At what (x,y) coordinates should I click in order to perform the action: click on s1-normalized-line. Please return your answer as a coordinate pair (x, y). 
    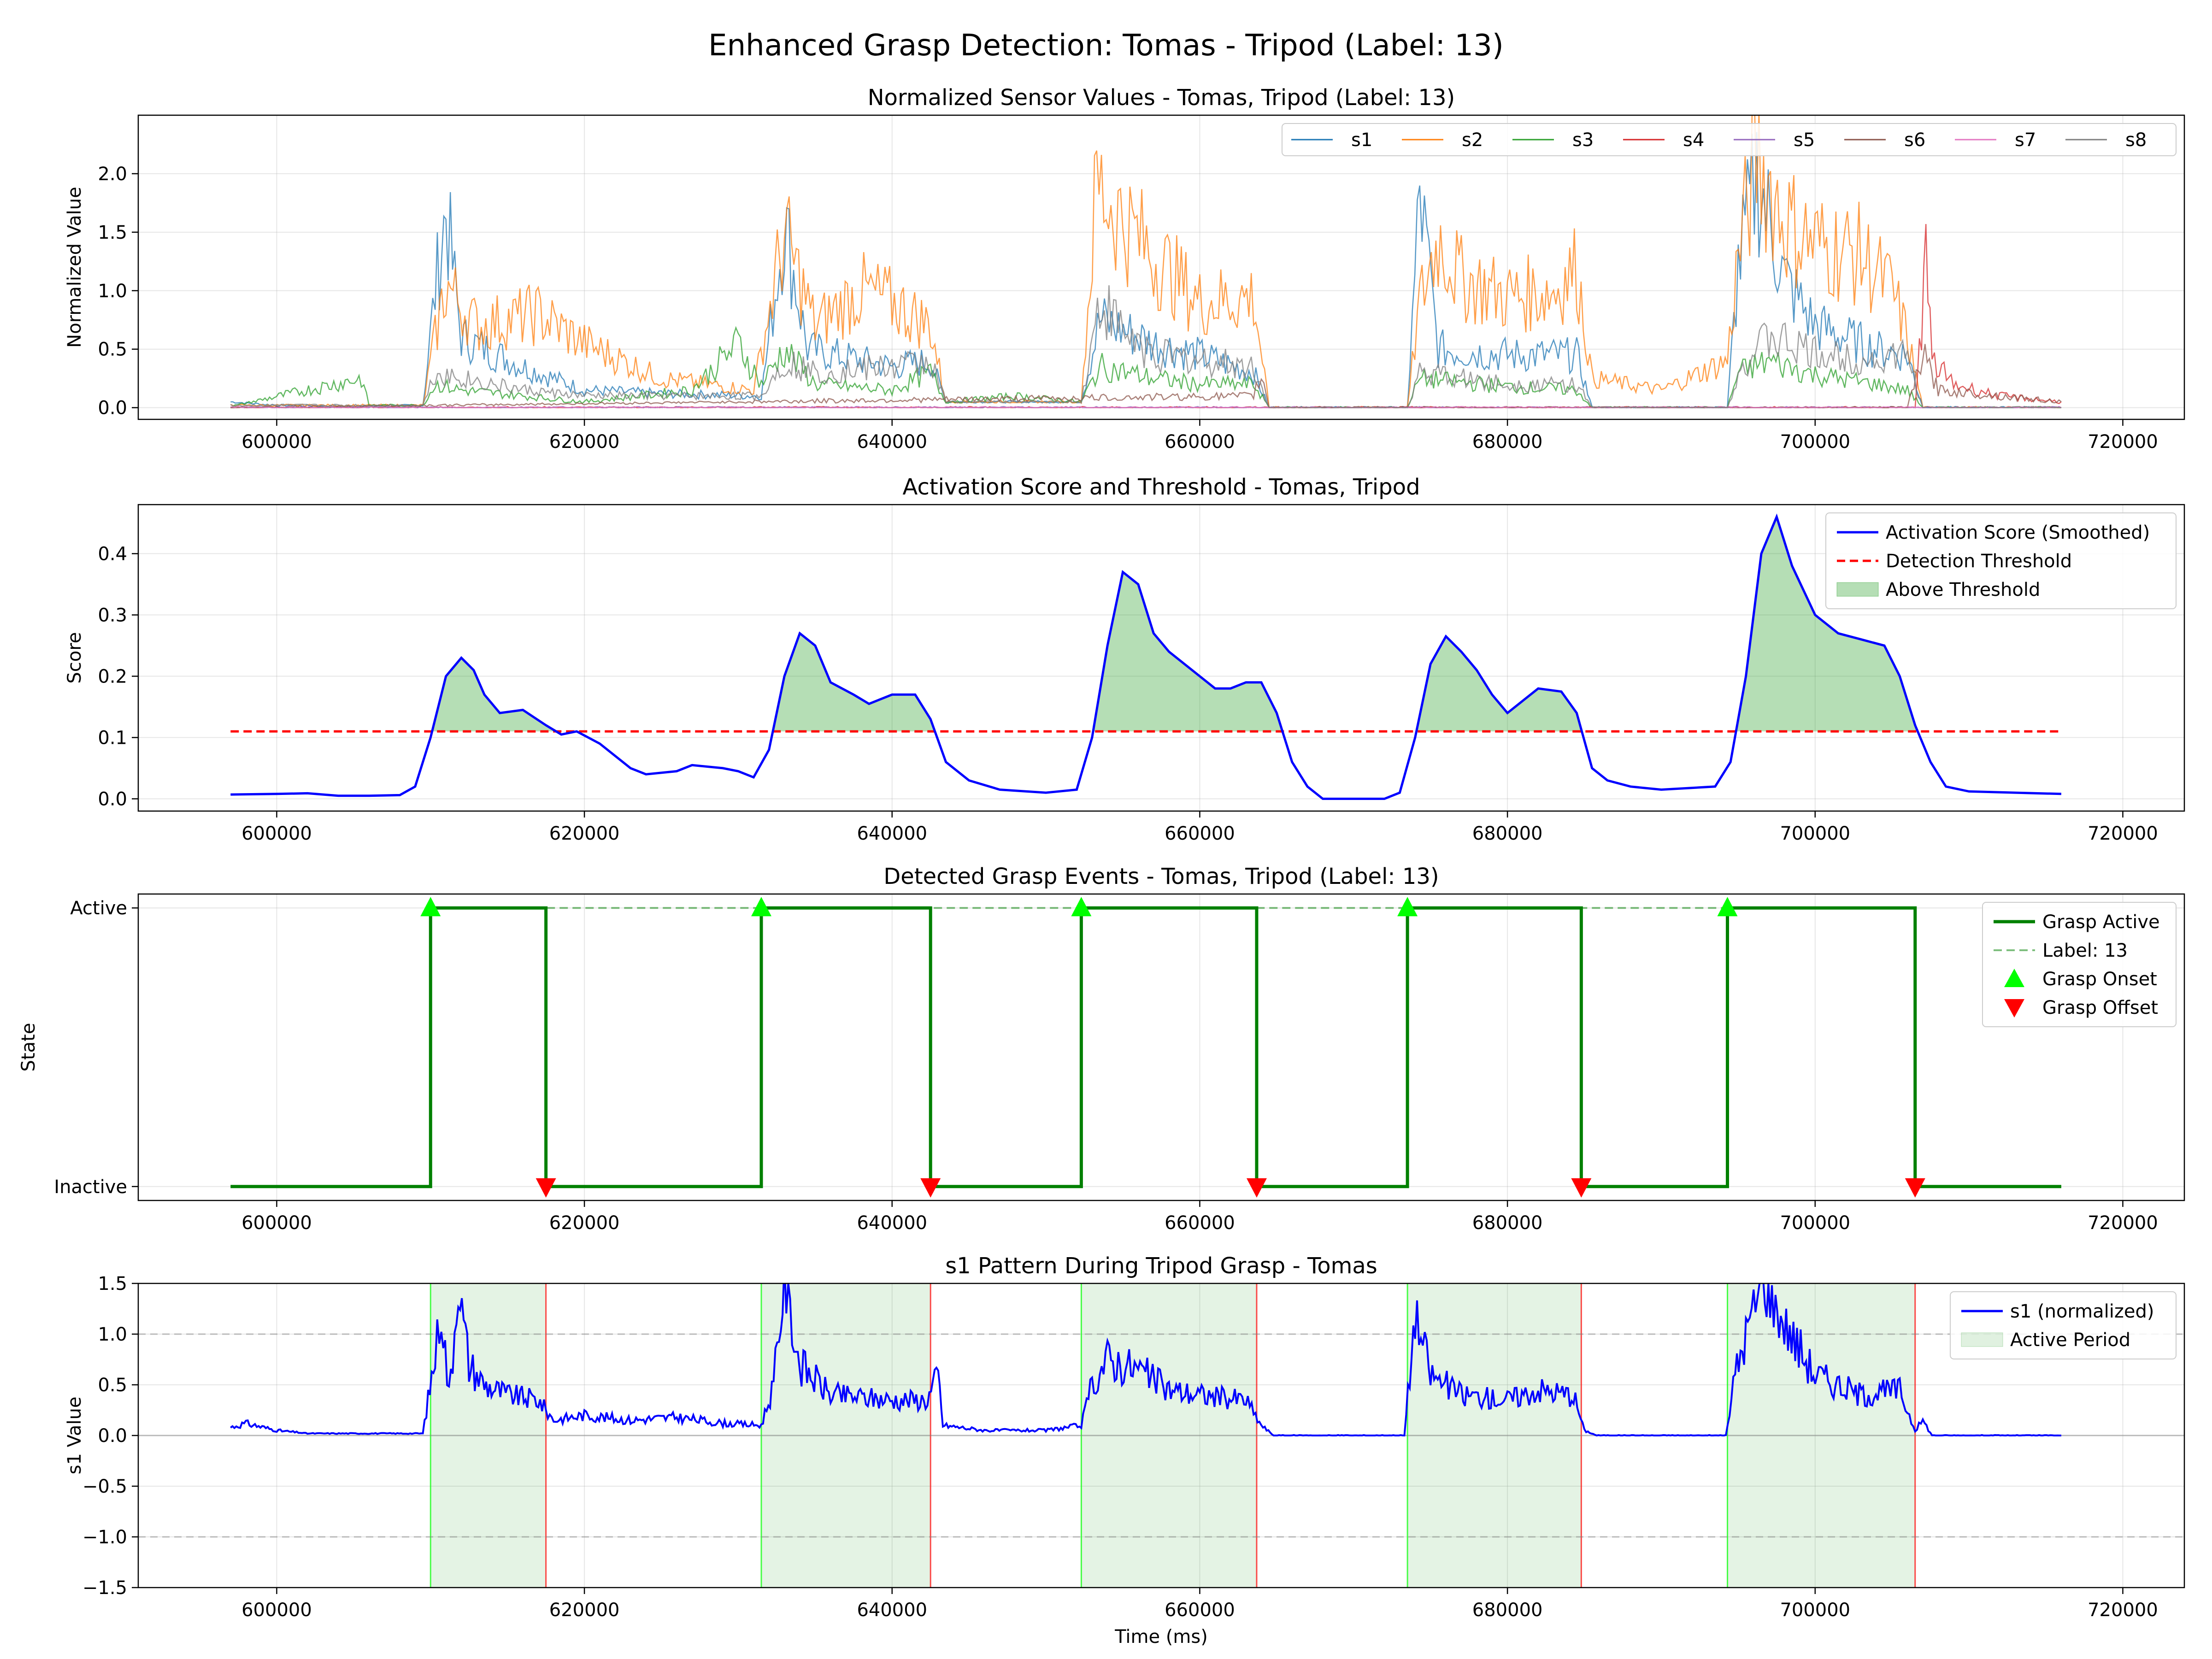
    Looking at the image, I should click on (1145, 1360).